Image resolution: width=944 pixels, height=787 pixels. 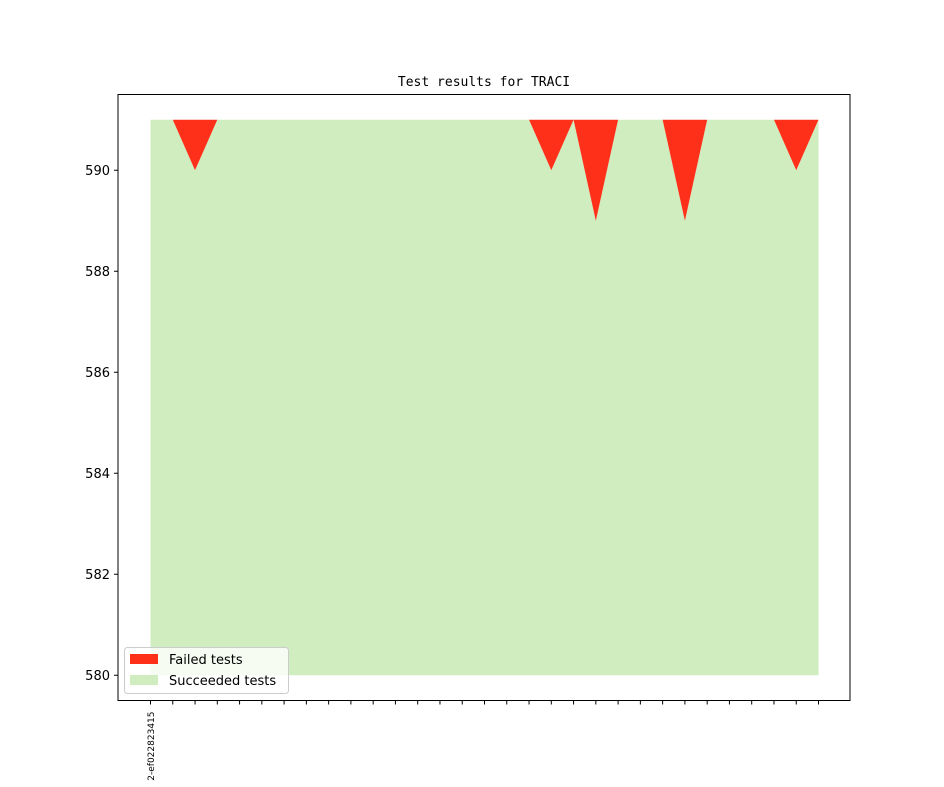 What do you see at coordinates (144, 680) in the screenshot?
I see `legend-swatch-succeeded` at bounding box center [144, 680].